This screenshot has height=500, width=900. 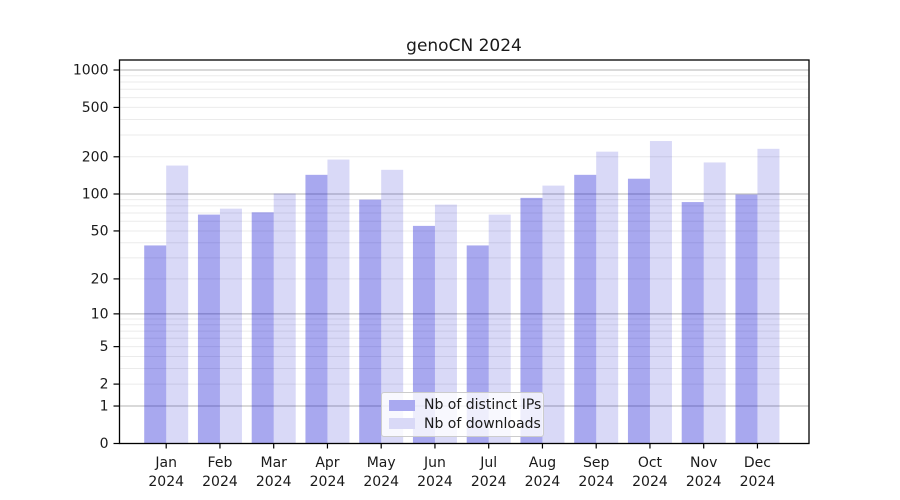 What do you see at coordinates (230, 325) in the screenshot?
I see `bar-feb-downloads` at bounding box center [230, 325].